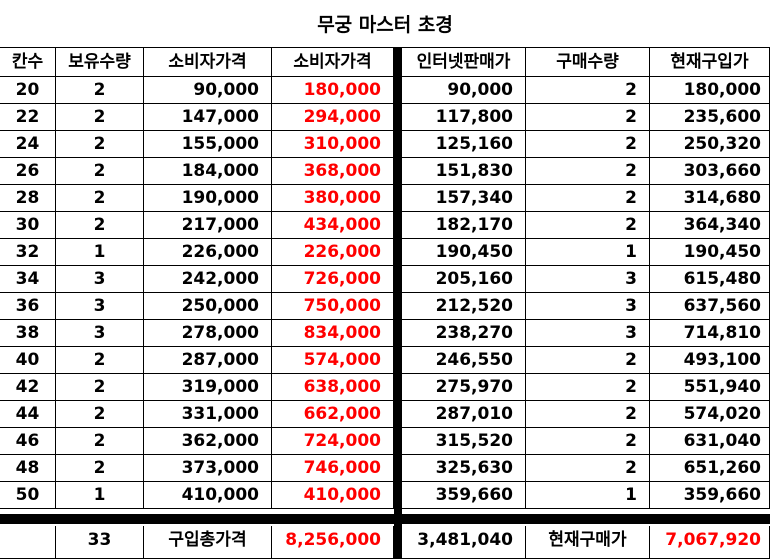 The width and height of the screenshot is (770, 559). Describe the element at coordinates (710, 144) in the screenshot. I see `cell-col-current-price: 250,320` at that location.